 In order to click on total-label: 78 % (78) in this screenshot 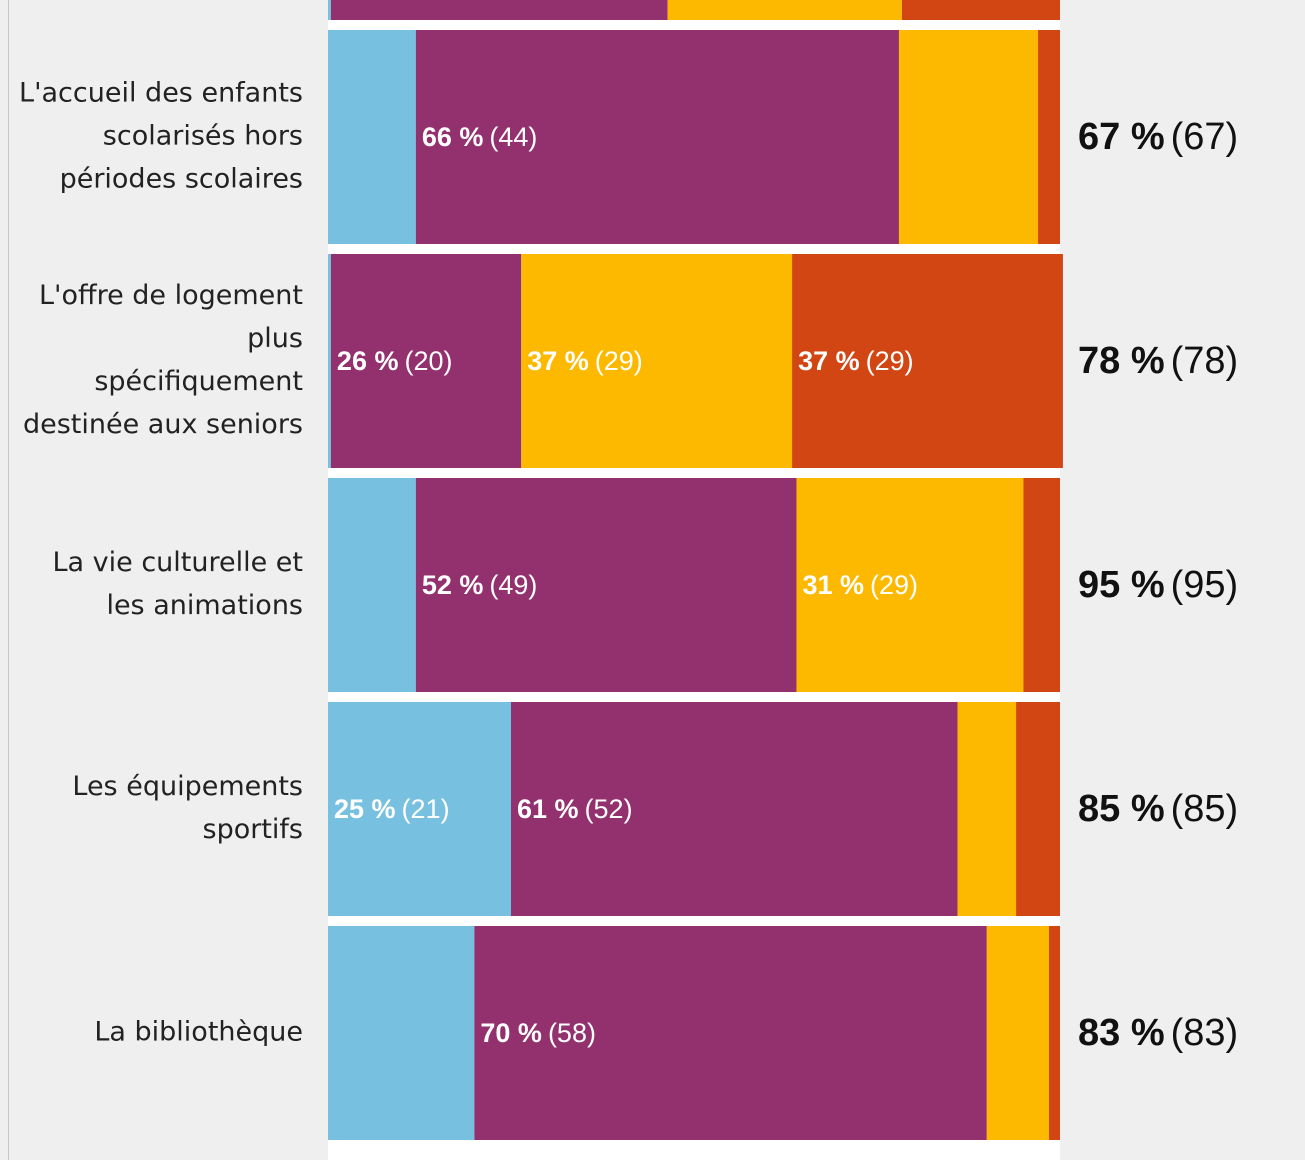, I will do `click(1158, 361)`.